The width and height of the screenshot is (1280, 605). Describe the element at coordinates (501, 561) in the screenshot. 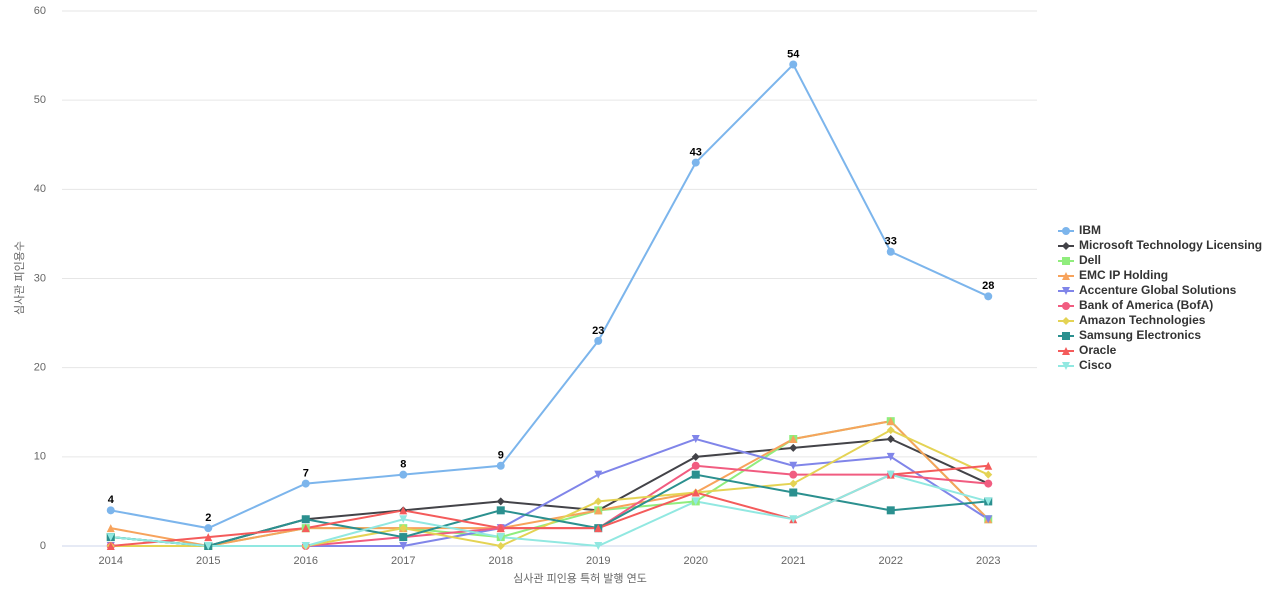

I see `x-tick-label: 2018` at that location.